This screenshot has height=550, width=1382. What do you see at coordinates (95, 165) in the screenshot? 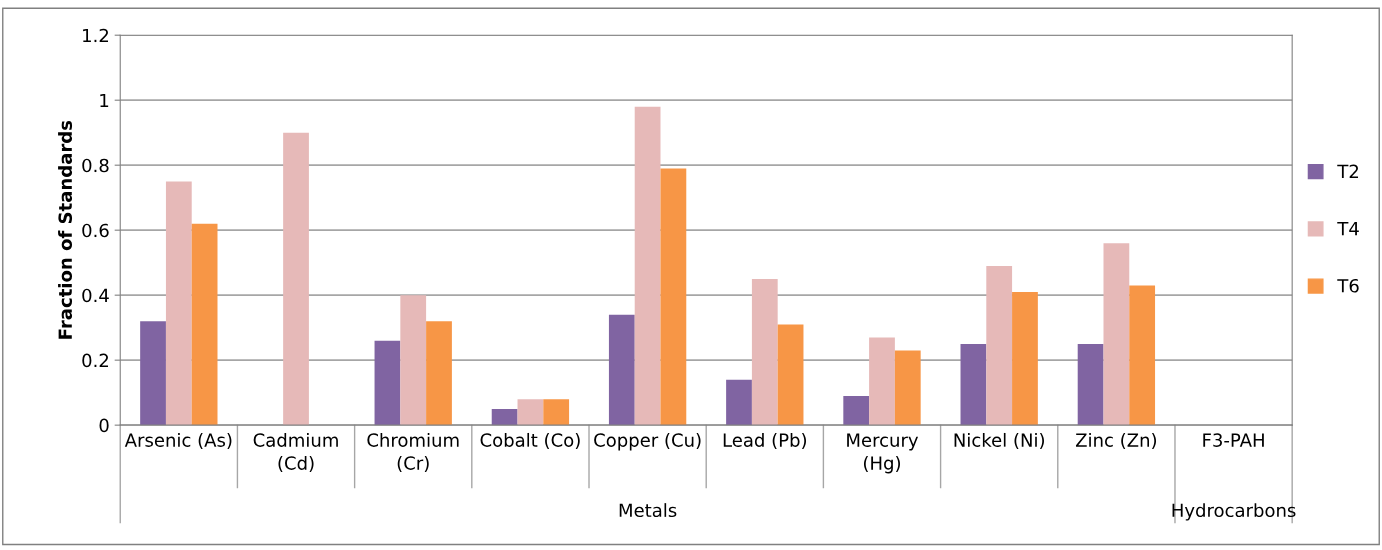
I see `y-tick-label: 0.8` at bounding box center [95, 165].